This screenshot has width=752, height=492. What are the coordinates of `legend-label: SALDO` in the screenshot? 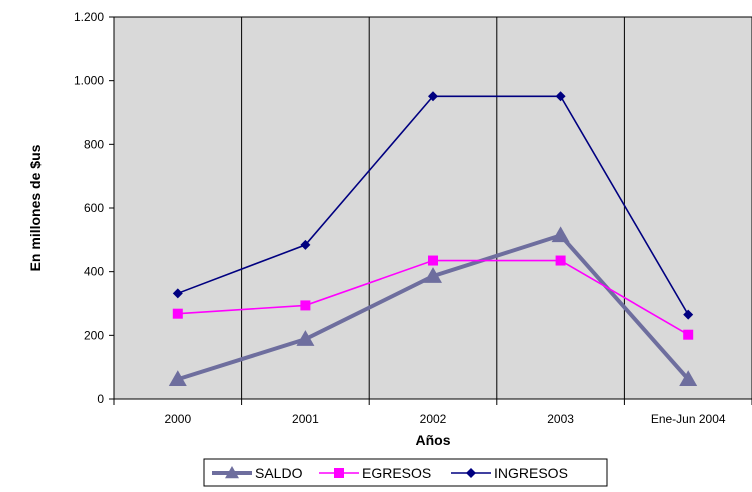 It's located at (279, 473).